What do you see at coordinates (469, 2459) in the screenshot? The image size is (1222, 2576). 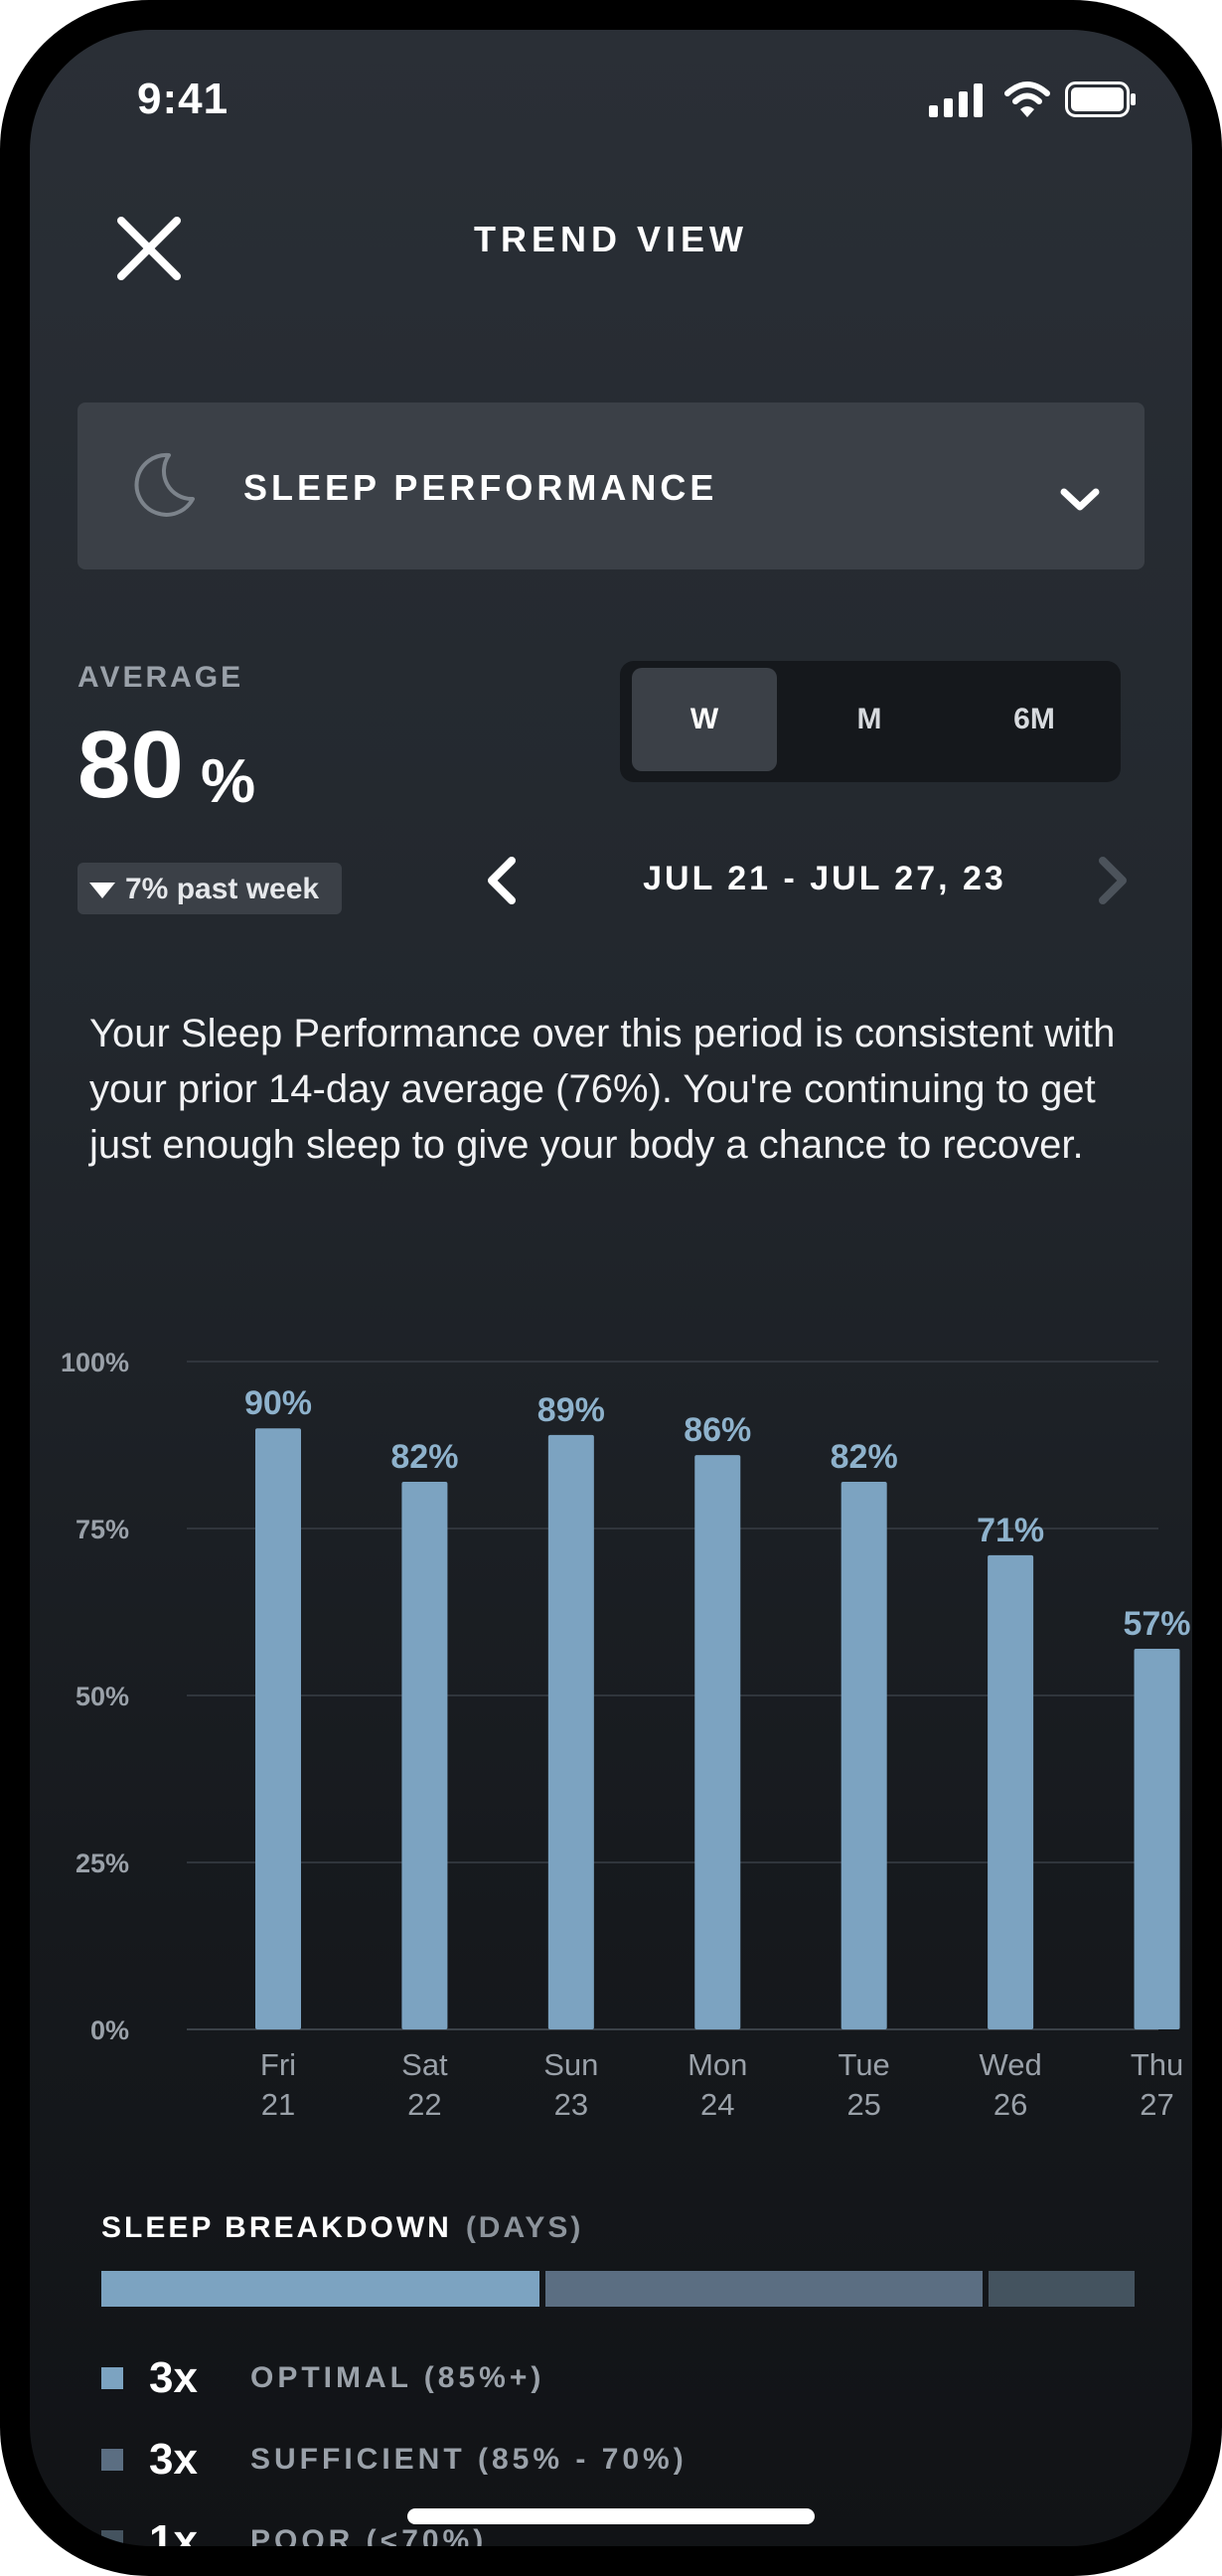 I see `legend-label: SUFFICIENT (85% - 70%)` at bounding box center [469, 2459].